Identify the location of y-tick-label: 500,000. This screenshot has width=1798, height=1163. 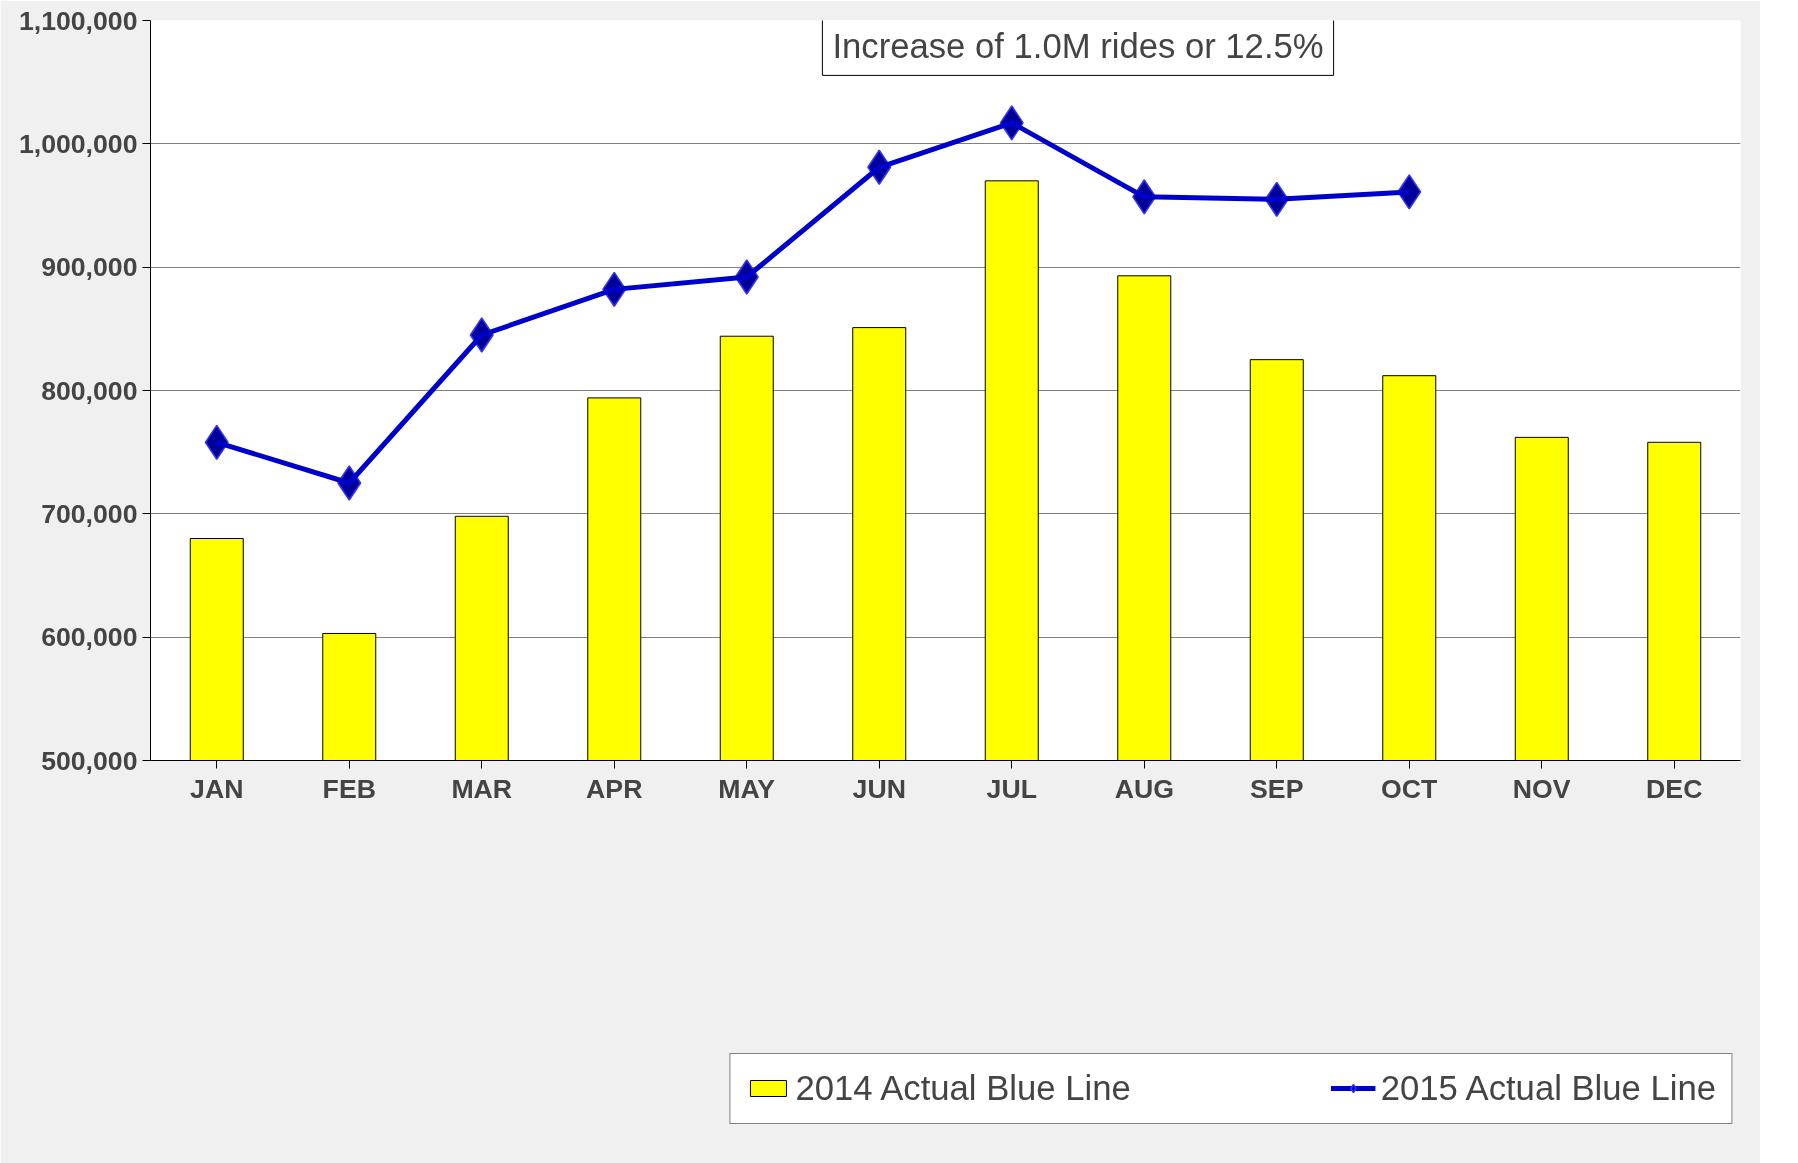
(89, 760).